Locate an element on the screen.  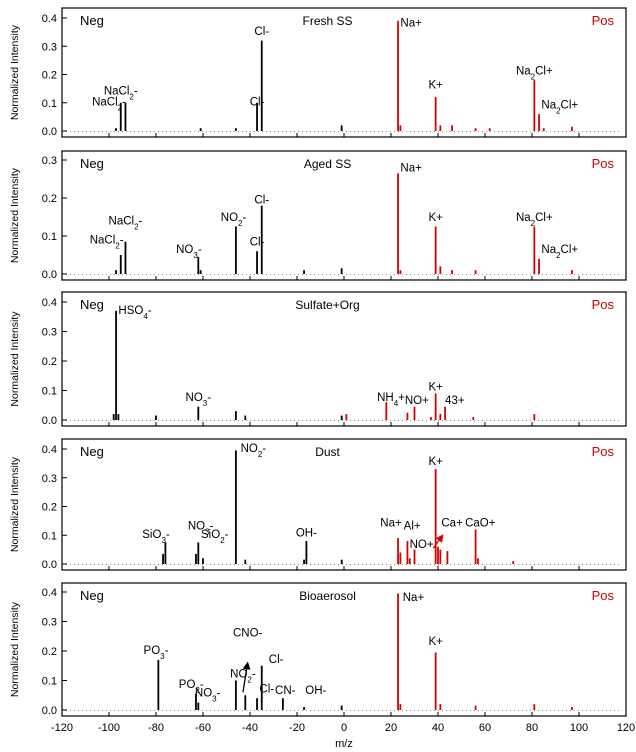
x-tick-label: -20 is located at coordinates (297, 728).